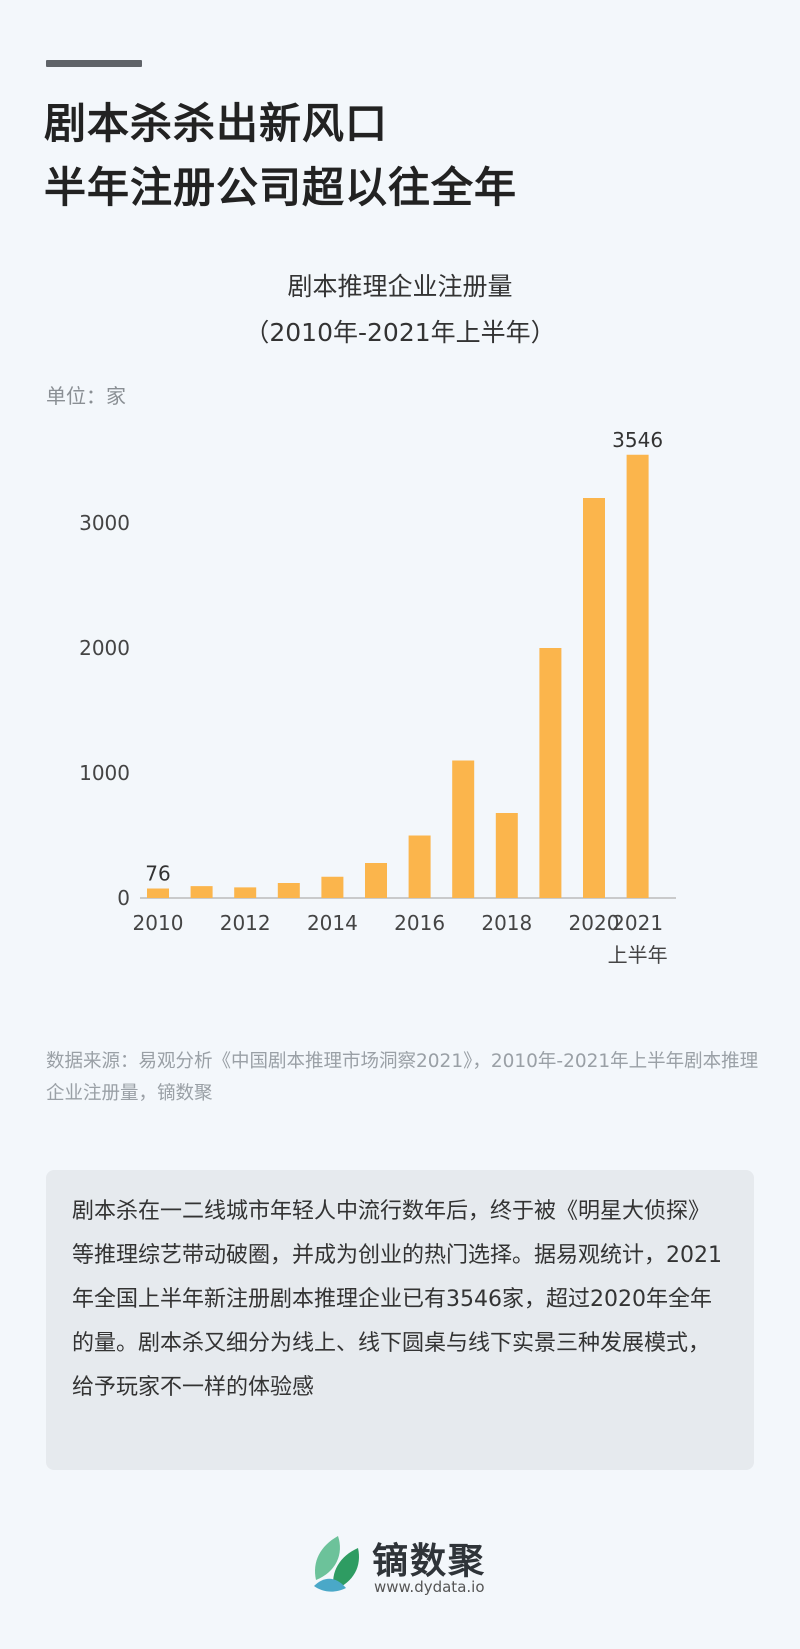 Image resolution: width=800 pixels, height=1649 pixels. Describe the element at coordinates (429, 1587) in the screenshot. I see `brand-url: www.dydata.io` at that location.